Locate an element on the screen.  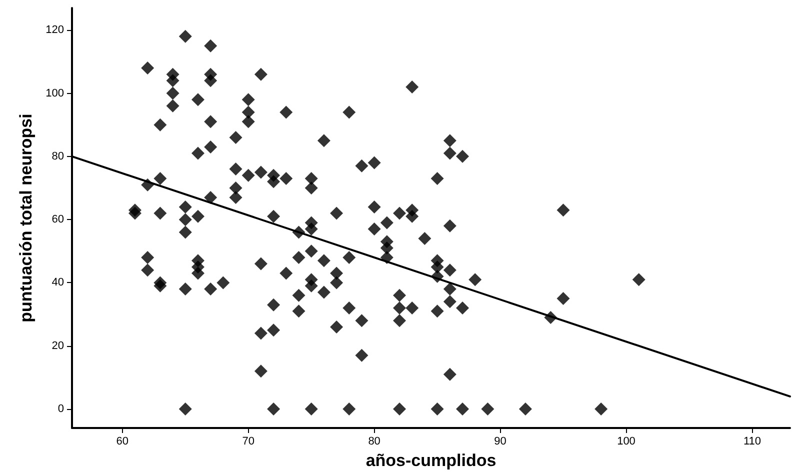
y-tick-label: 20 is located at coordinates (58, 346).